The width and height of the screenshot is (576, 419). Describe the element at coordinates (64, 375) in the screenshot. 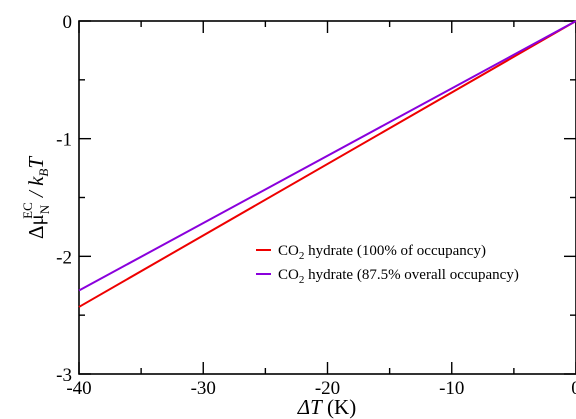

I see `y-tick-label: -3` at that location.